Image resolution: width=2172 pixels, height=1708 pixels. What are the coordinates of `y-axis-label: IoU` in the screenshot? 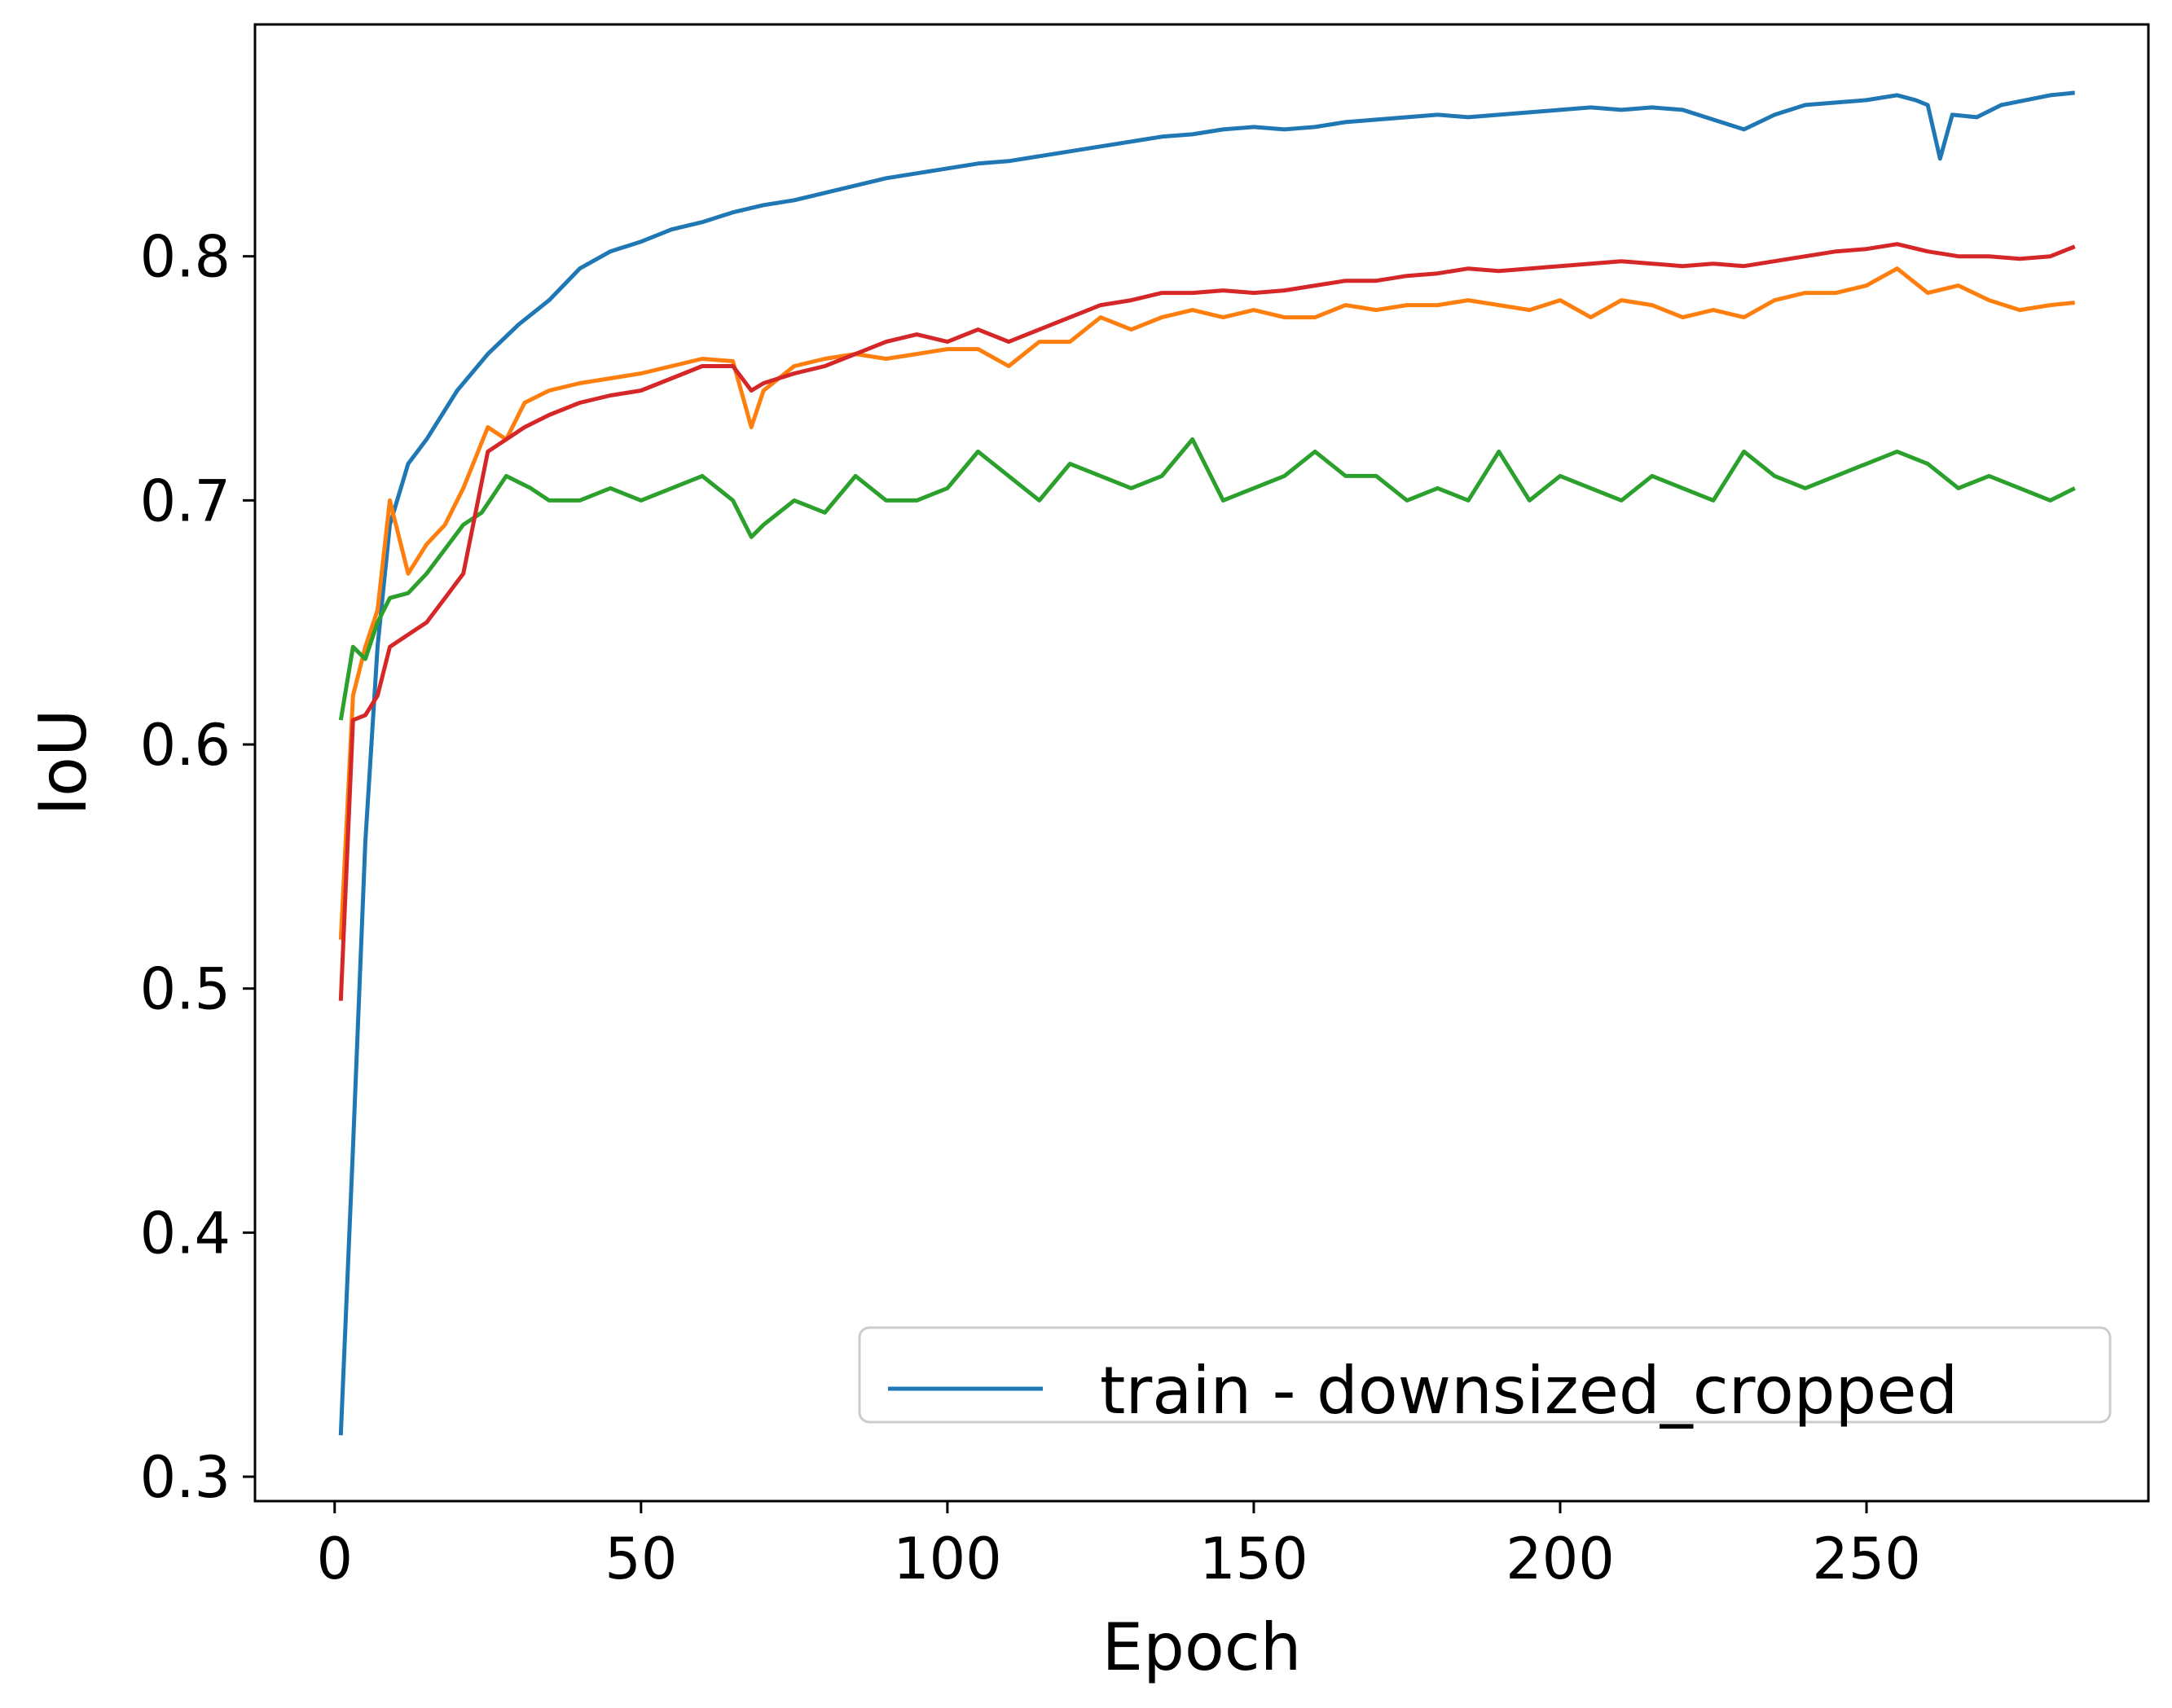 It's located at (63, 762).